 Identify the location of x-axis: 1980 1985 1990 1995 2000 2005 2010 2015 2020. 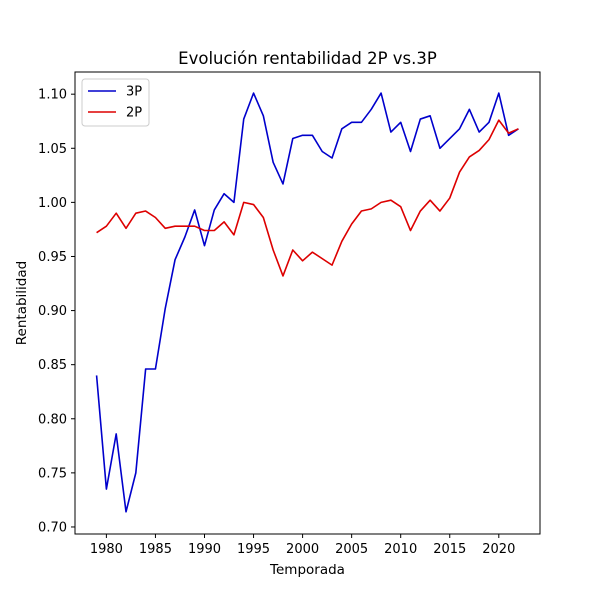
(302, 545).